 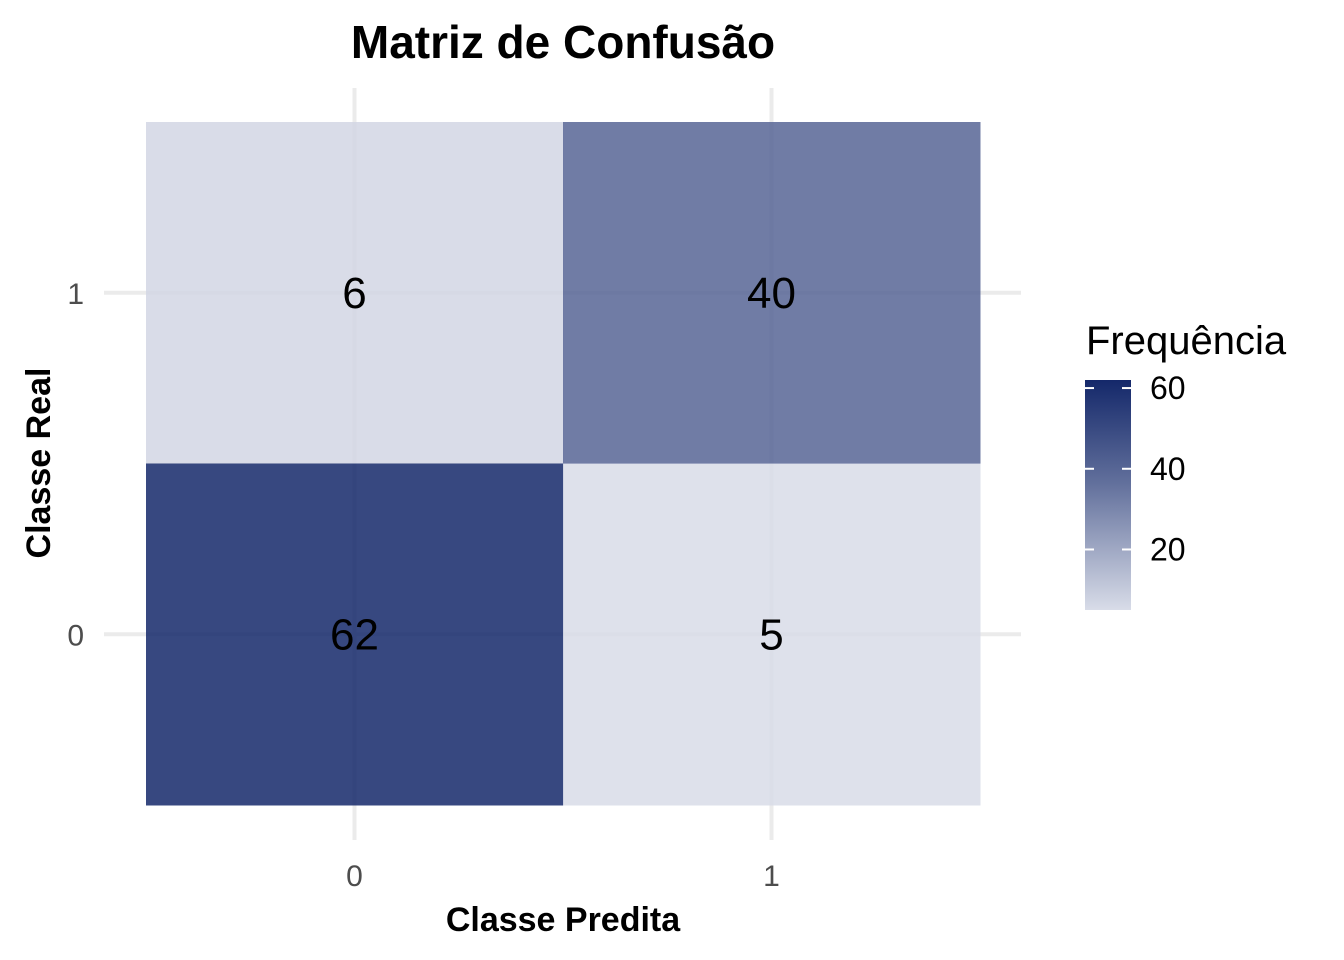 I want to click on legend-tick-label: 40, so click(x=1168, y=469).